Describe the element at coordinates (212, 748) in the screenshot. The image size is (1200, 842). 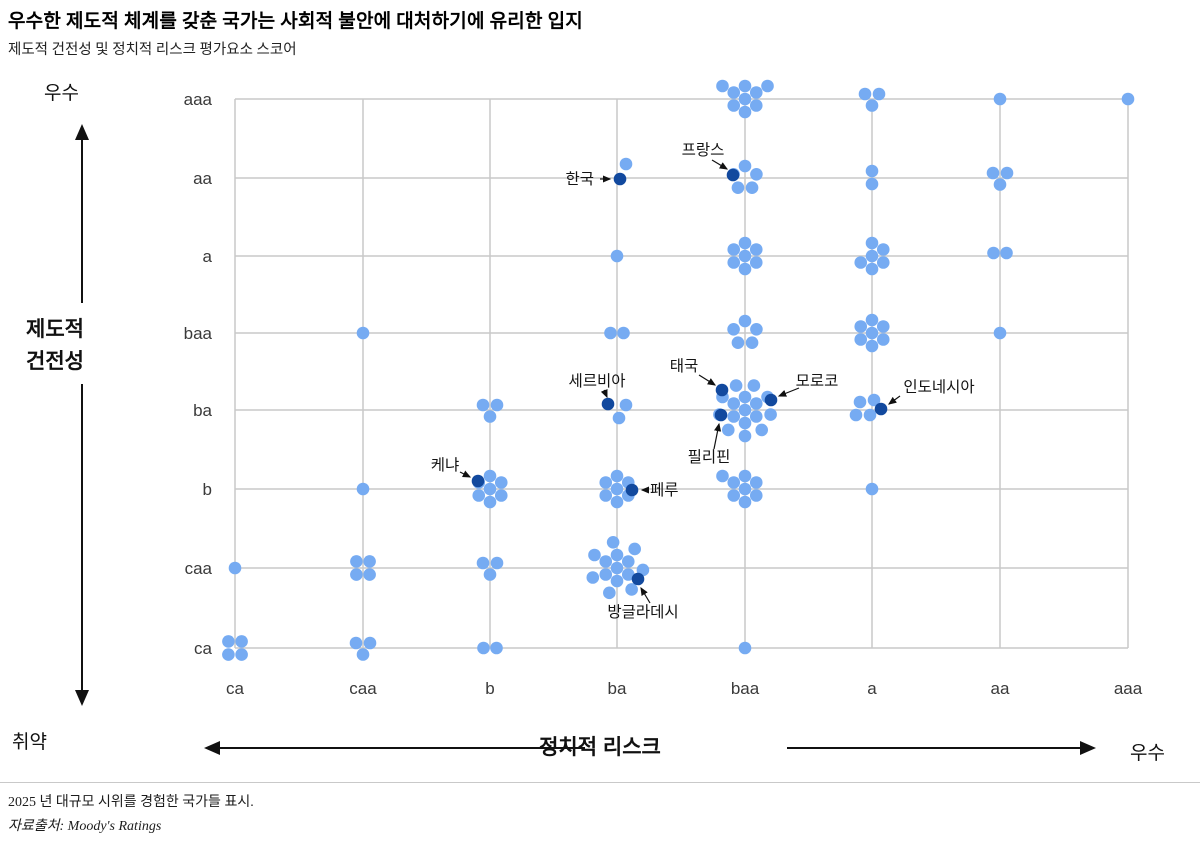
I see `x-axis-arrowhead-left` at that location.